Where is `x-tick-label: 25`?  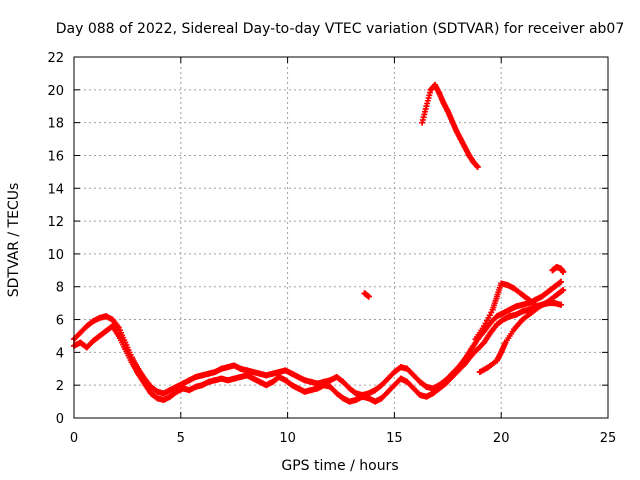 x-tick-label: 25 is located at coordinates (608, 438).